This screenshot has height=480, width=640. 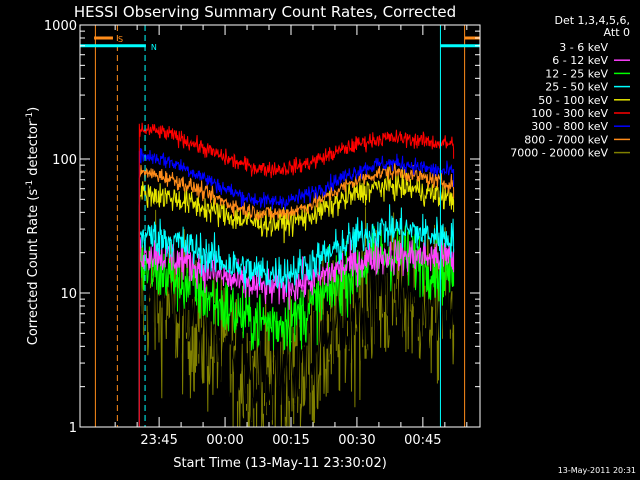 What do you see at coordinates (73, 428) in the screenshot?
I see `y-tick-label: 1` at bounding box center [73, 428].